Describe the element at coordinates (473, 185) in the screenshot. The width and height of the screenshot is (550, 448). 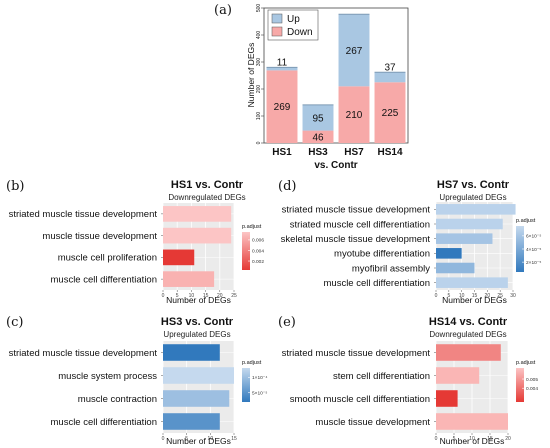
I see `panel-title-d: HS7 vs. Contr` at that location.